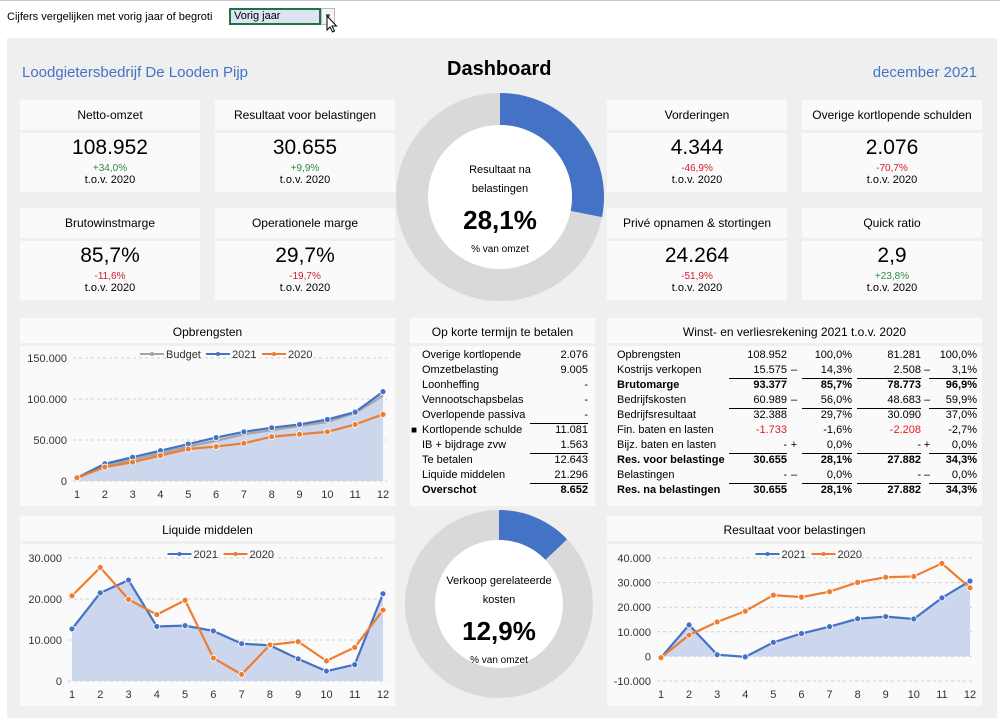 Image resolution: width=1000 pixels, height=720 pixels. I want to click on chart-title: Liquide middelen, so click(207, 530).